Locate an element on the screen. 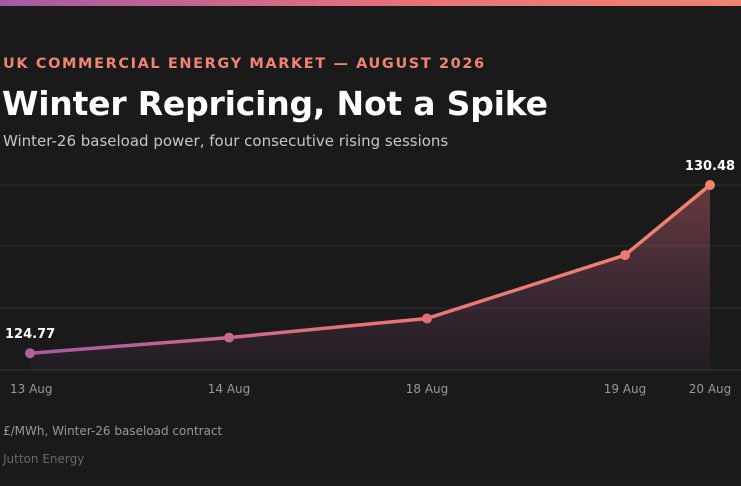  accent-bar is located at coordinates (370, 3).